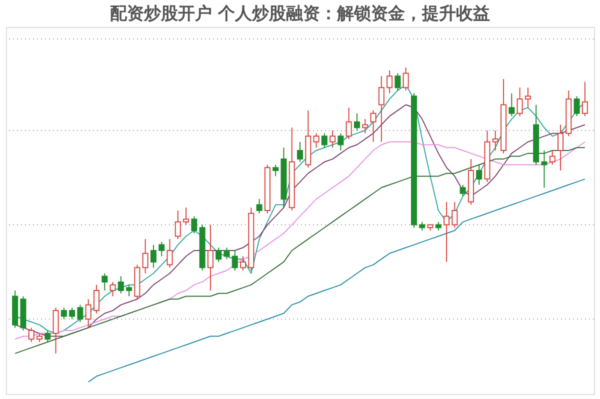 The height and width of the screenshot is (399, 600). I want to click on chart-title: 配资炒股开户 个人炒股融资：解锁资金，提升收益, so click(300, 14).